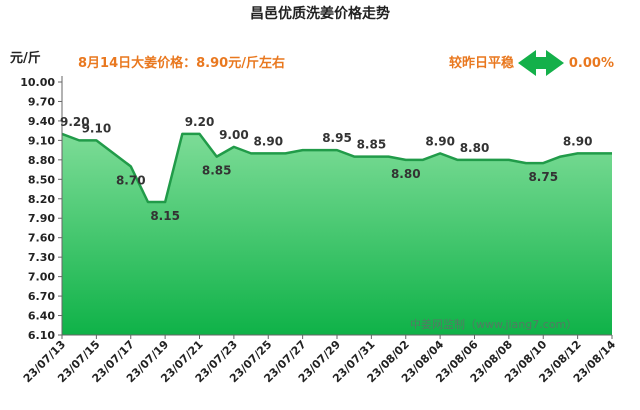  Describe the element at coordinates (41, 296) in the screenshot. I see `y-tick-label: 6.70` at that location.